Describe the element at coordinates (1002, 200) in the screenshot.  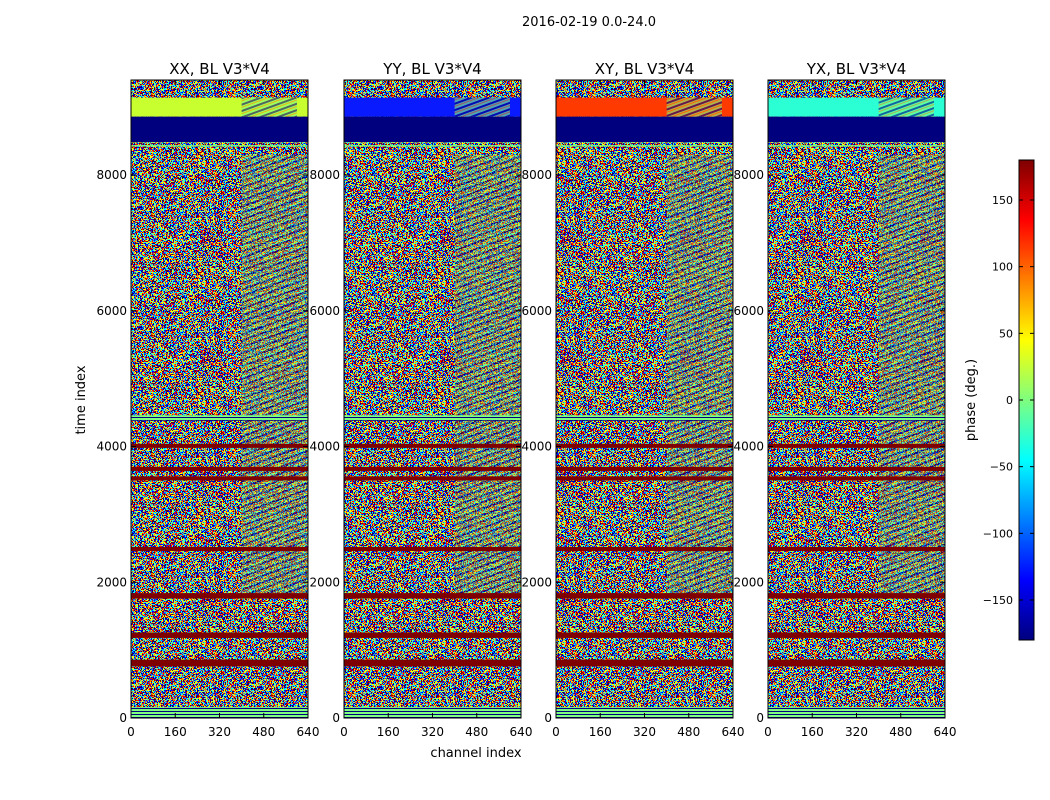
I see `colorbar-tick-label: 150` at that location.